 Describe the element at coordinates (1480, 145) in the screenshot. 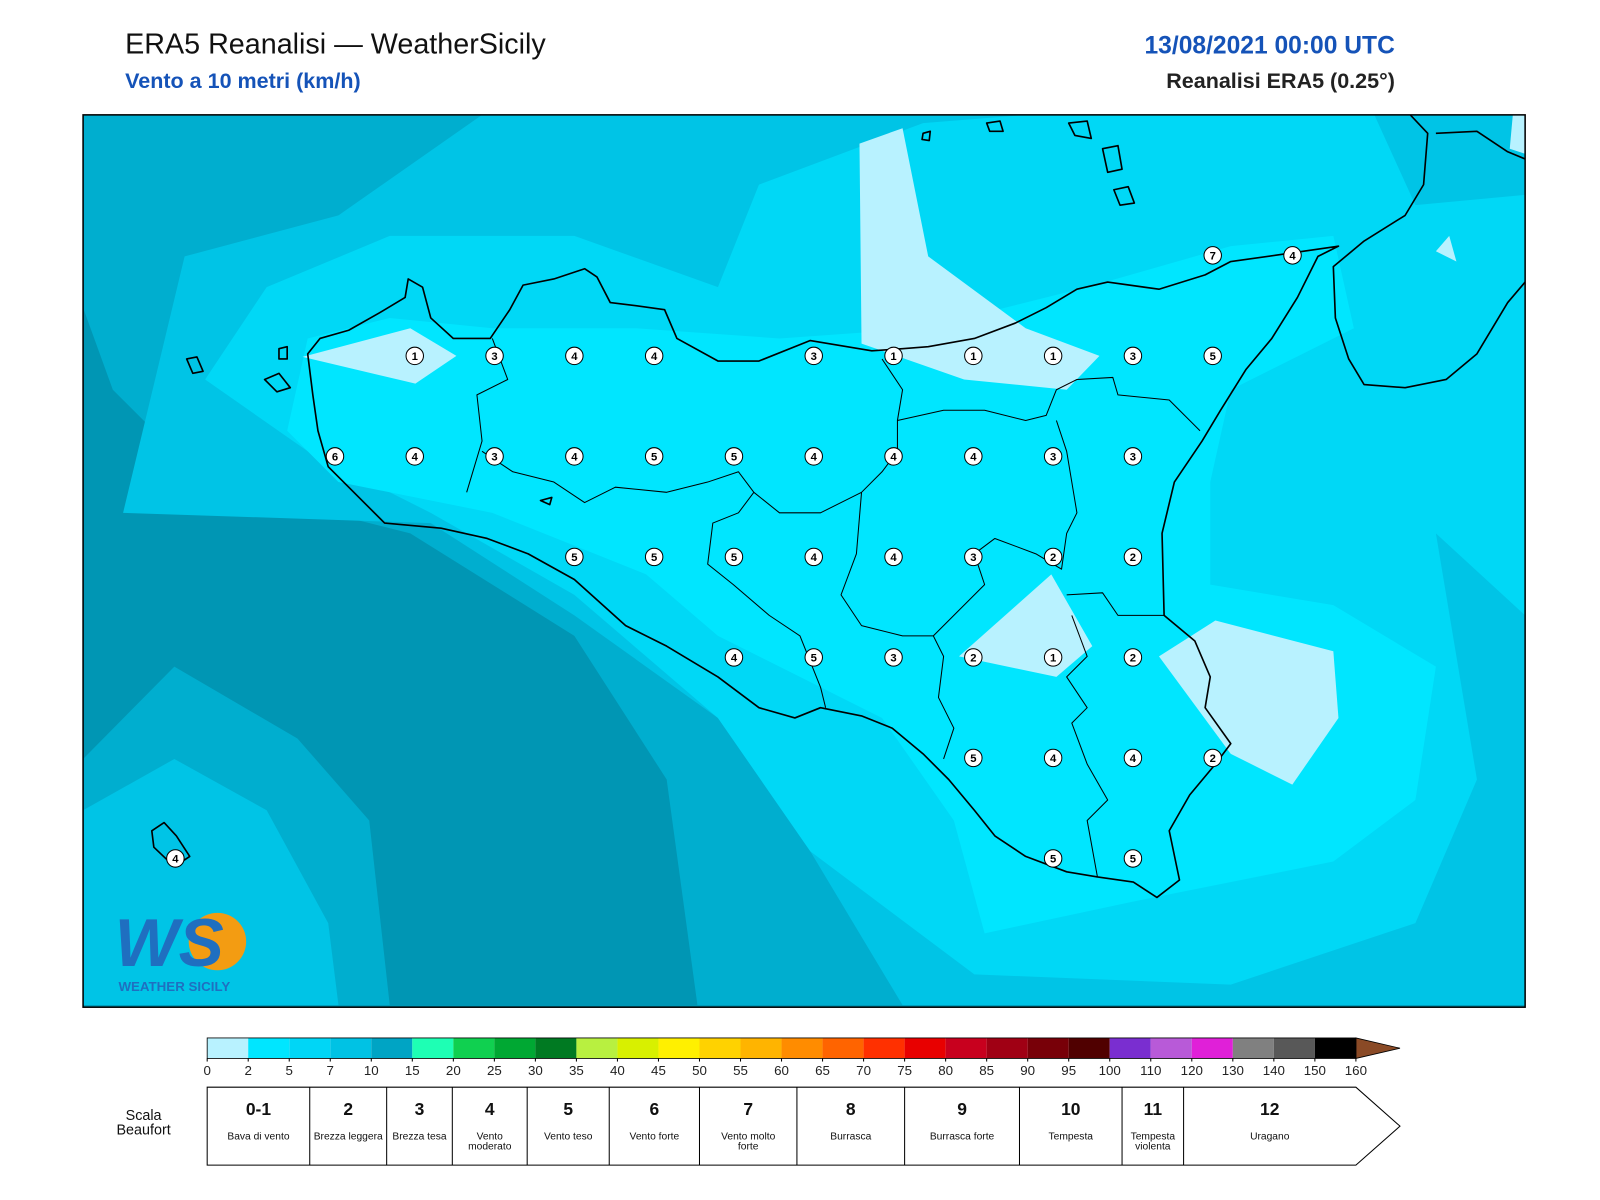

I see `coastline` at that location.